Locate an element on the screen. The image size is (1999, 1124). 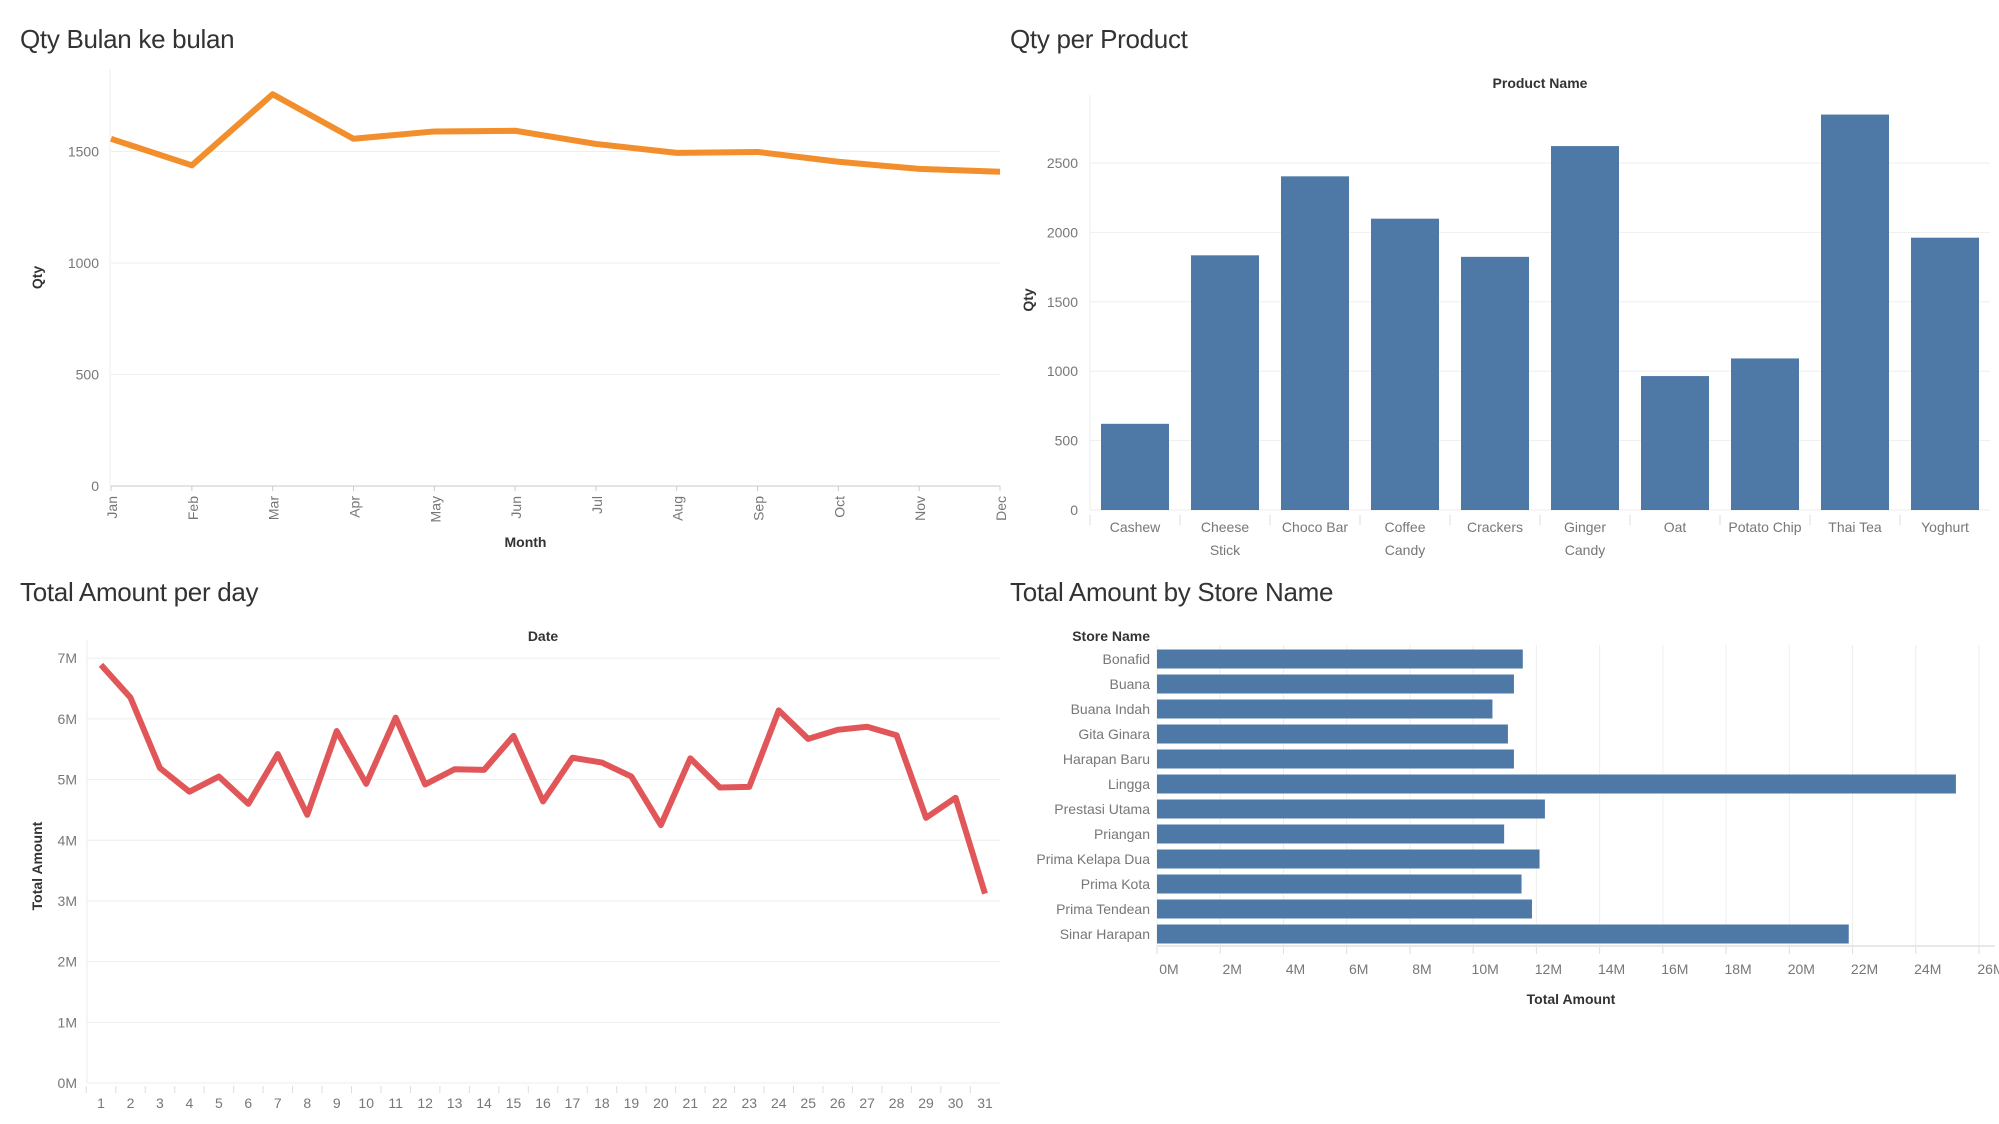
x-tick-label: Dec is located at coordinates (1001, 508).